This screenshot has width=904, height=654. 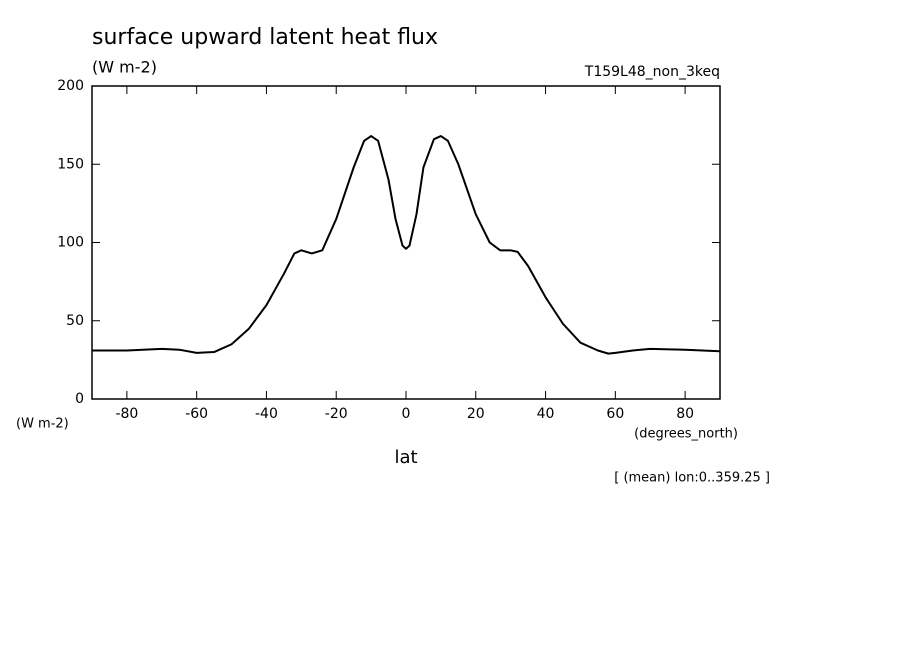 What do you see at coordinates (546, 414) in the screenshot?
I see `x-tick-label: 40` at bounding box center [546, 414].